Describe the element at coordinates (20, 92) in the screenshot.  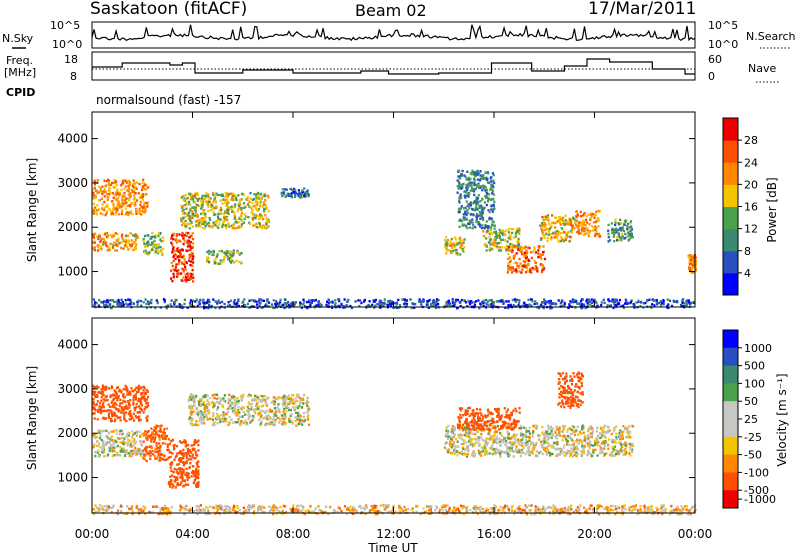
I see `cpid-label: CPID` at that location.